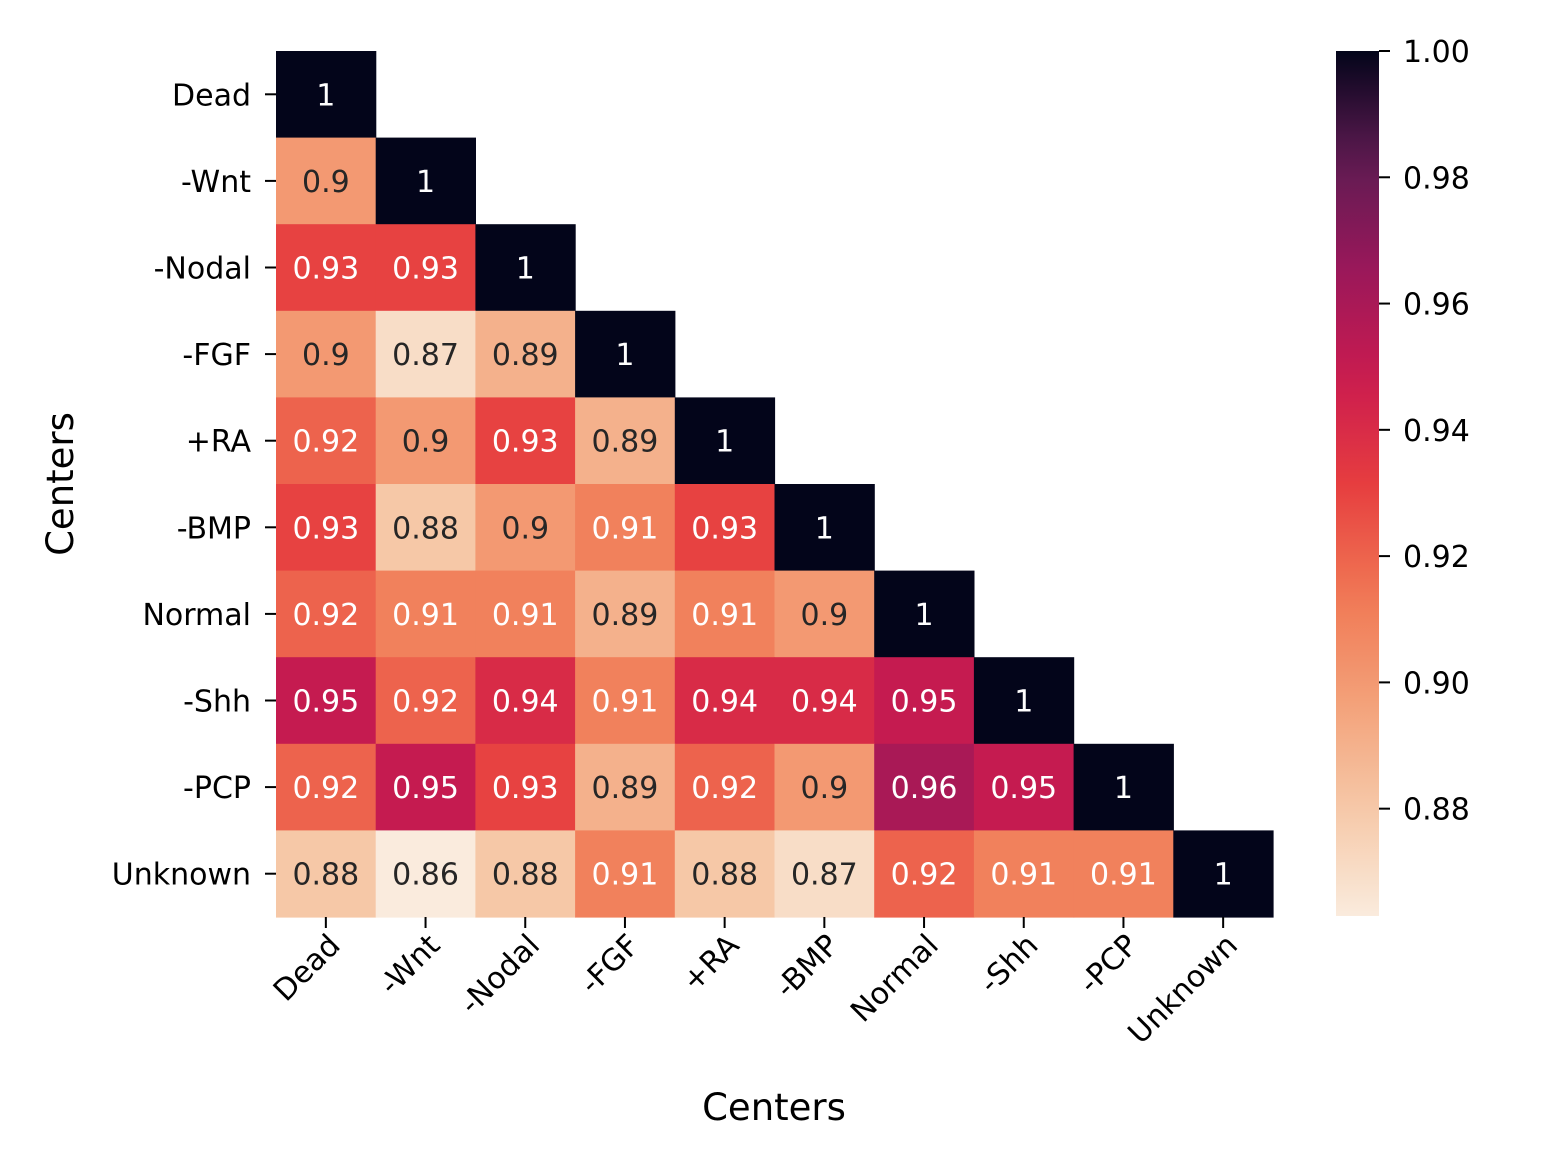 The width and height of the screenshot is (1559, 1175). Describe the element at coordinates (307, 968) in the screenshot. I see `x-tick-label-0: Dead` at that location.